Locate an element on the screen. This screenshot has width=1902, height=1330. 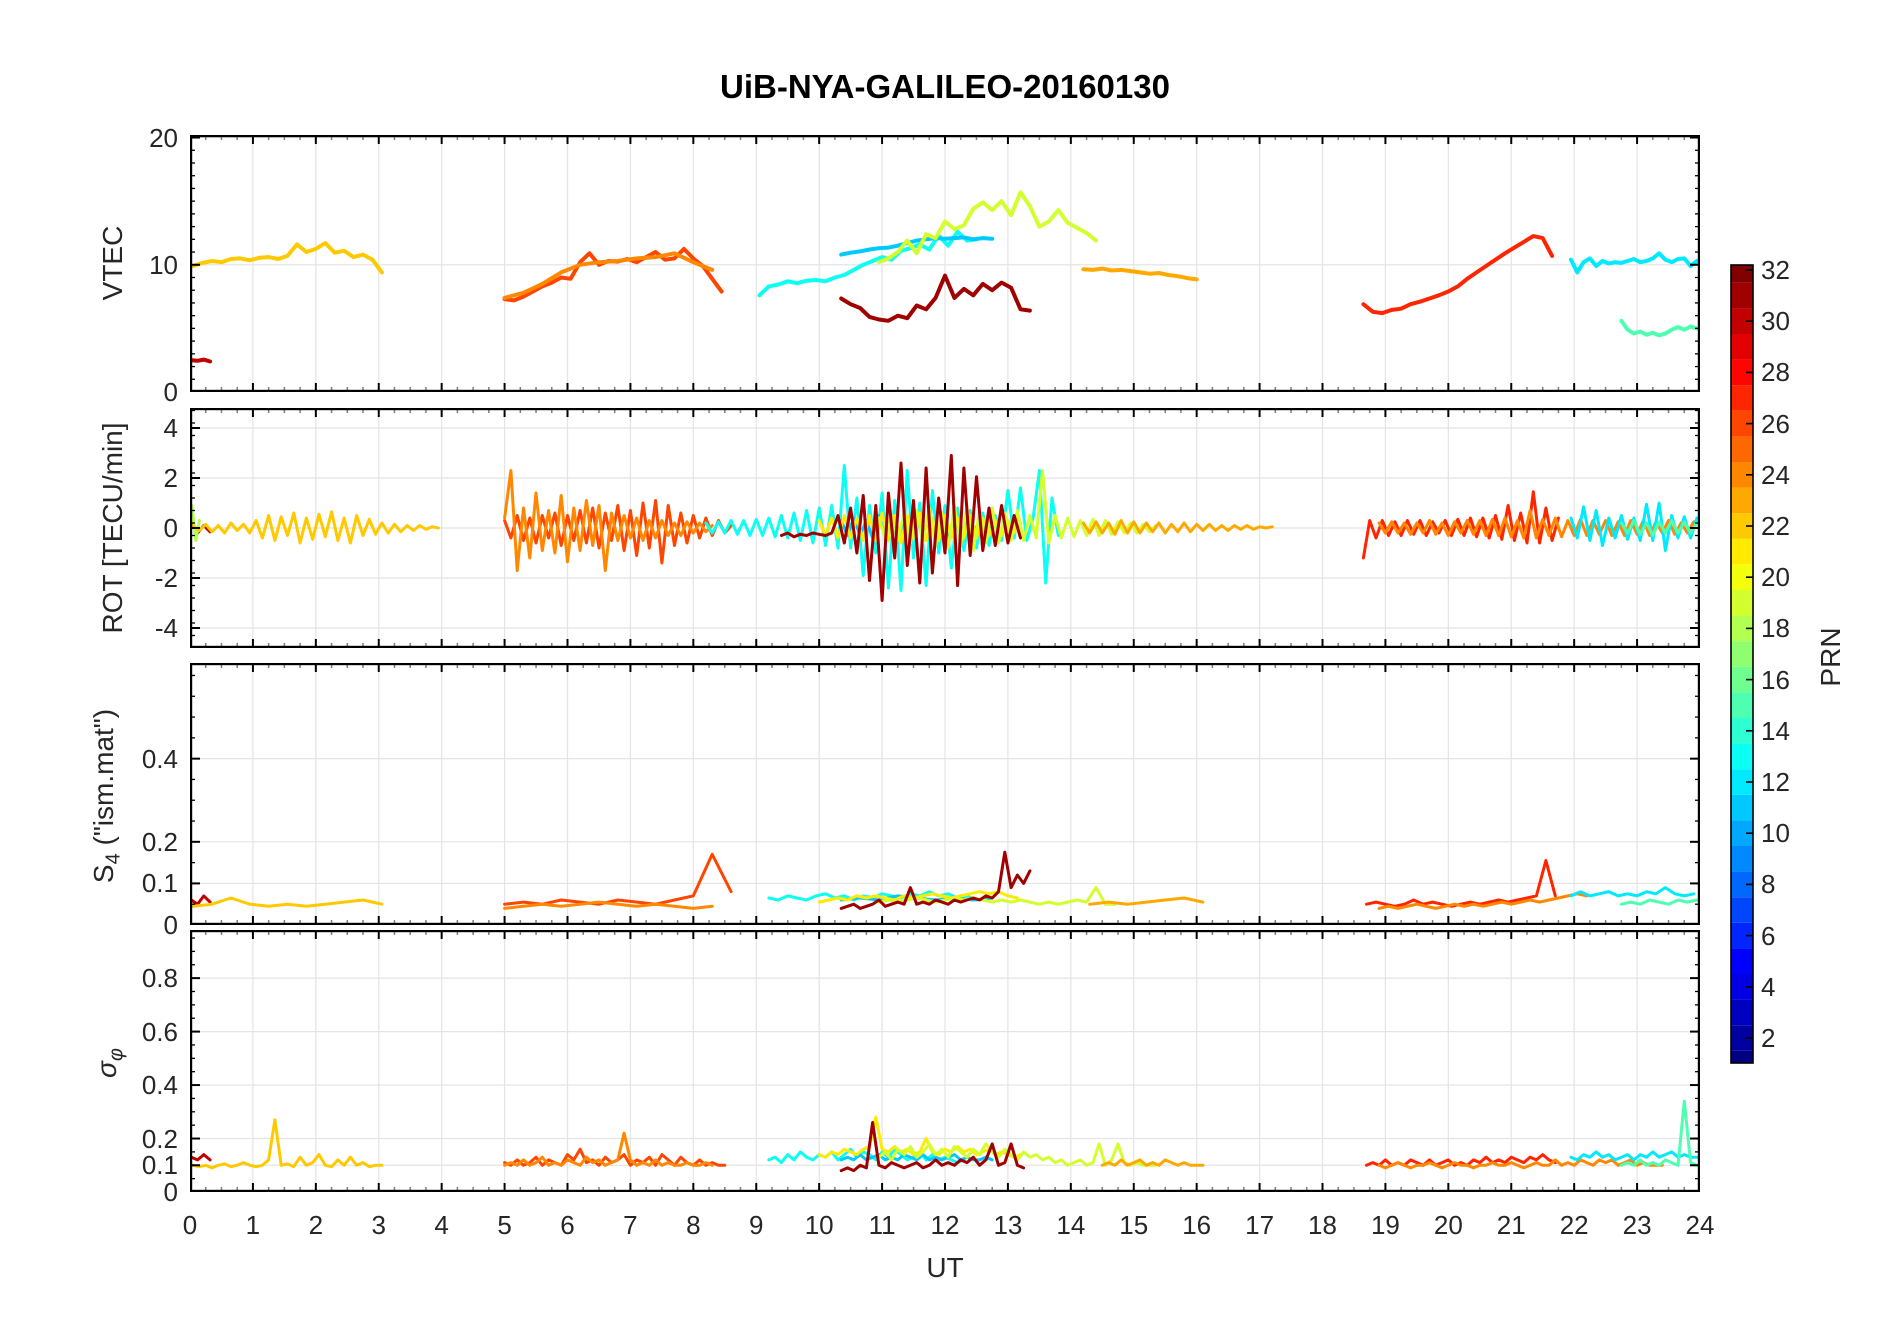
trace-pass-prn23-afternoon-vtec is located at coordinates (1140, 274).